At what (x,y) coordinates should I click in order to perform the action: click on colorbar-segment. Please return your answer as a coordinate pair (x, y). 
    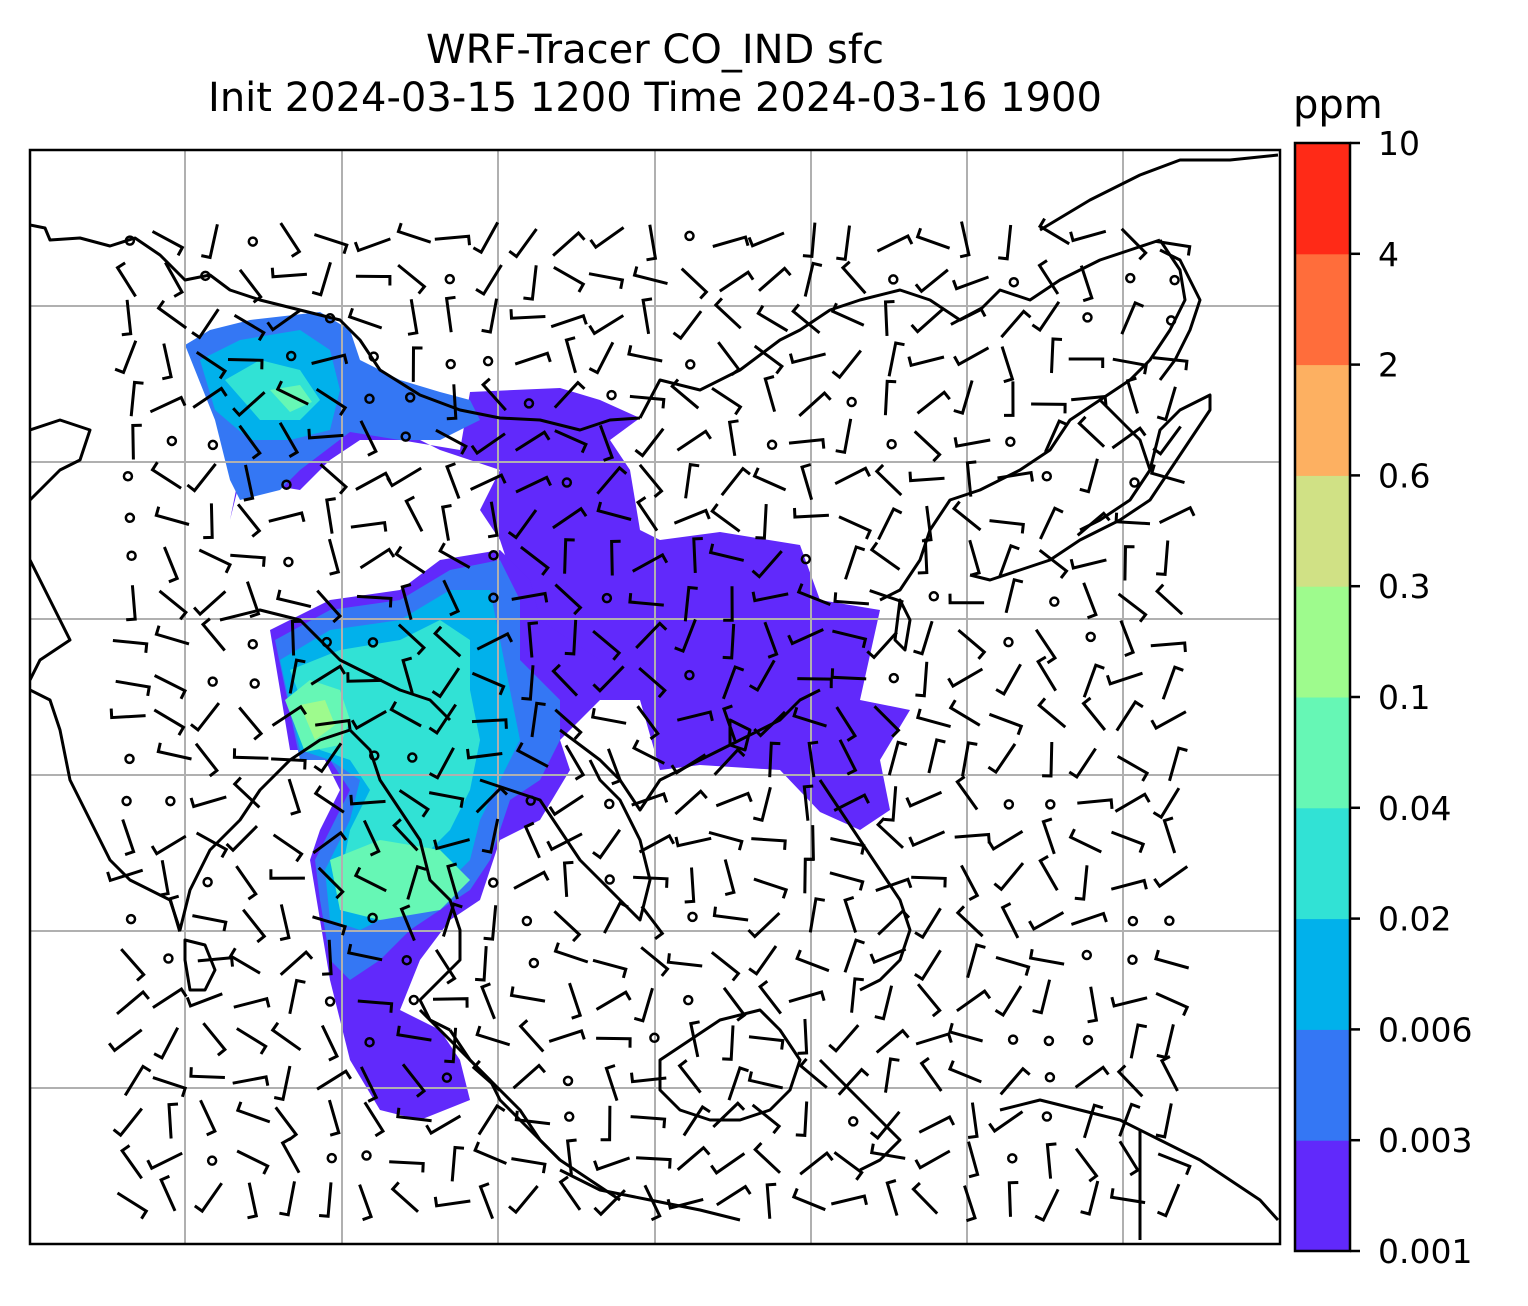
    Looking at the image, I should click on (1322, 863).